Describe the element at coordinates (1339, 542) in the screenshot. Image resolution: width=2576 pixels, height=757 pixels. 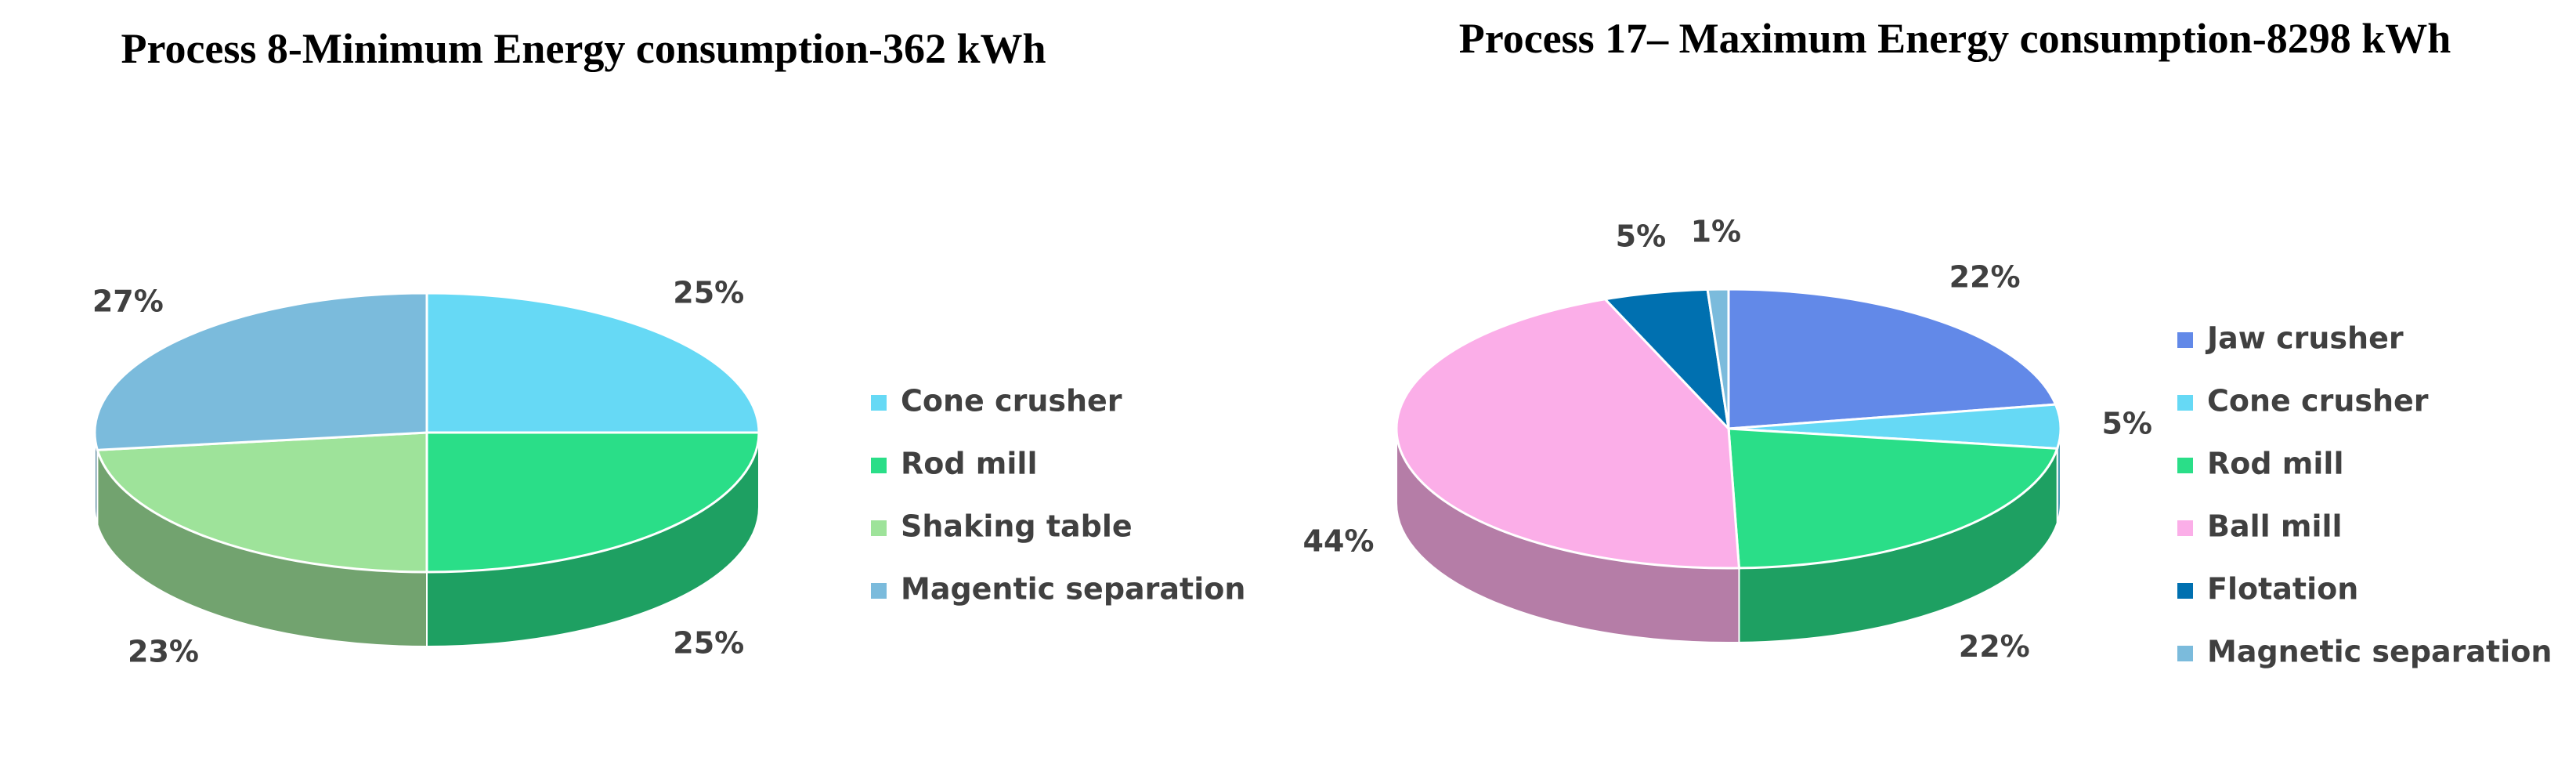
I see `data-label: 44%` at that location.